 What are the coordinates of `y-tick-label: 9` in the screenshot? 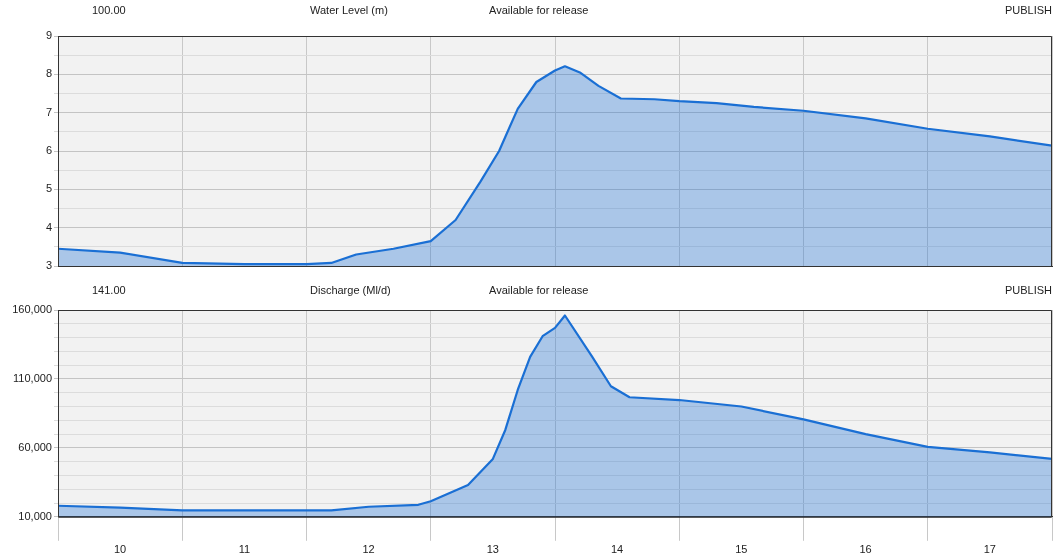 It's located at (48, 35).